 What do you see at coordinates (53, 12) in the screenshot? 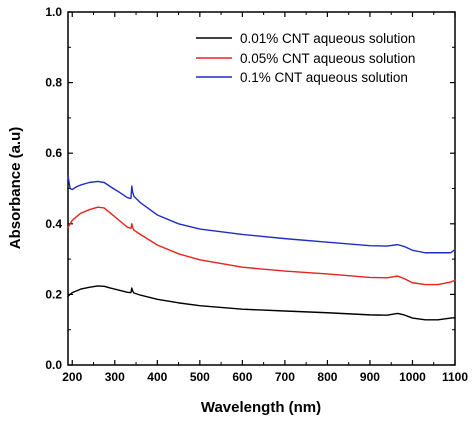
I see `y-tick-label: 1.0` at bounding box center [53, 12].